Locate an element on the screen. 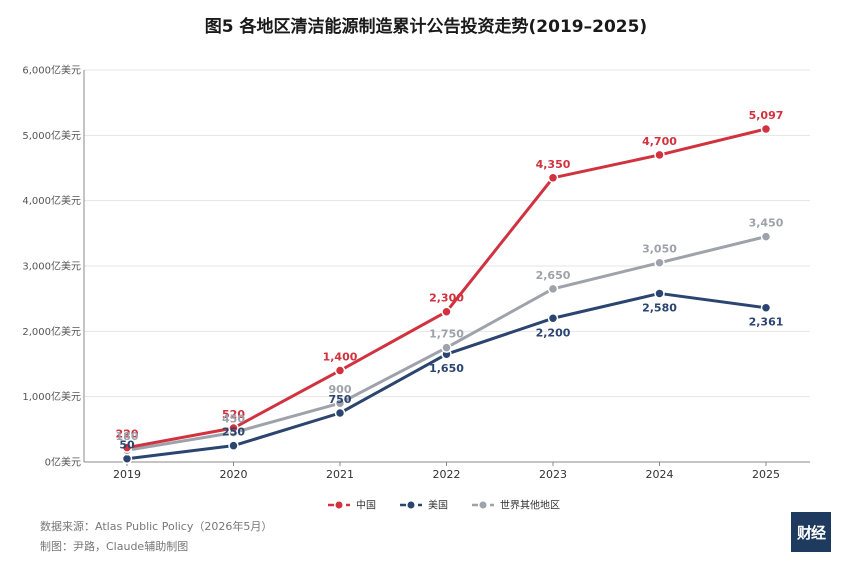  data-label: 4,350 is located at coordinates (553, 164).